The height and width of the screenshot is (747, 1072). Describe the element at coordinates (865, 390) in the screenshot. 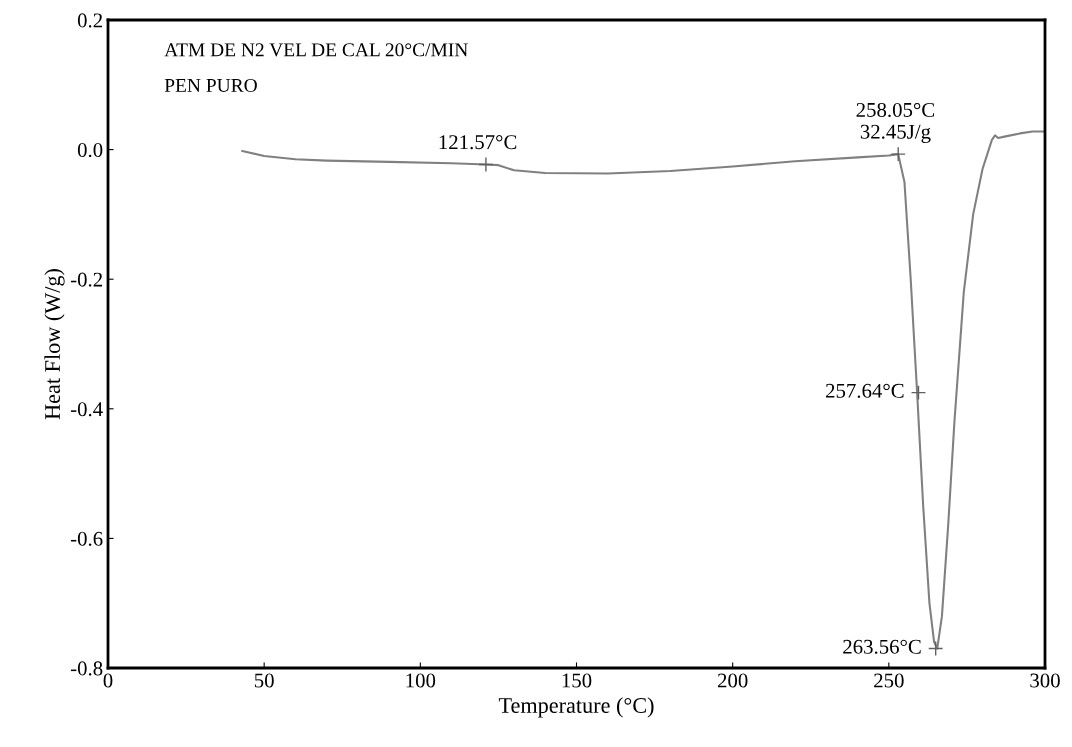

I see `annotation: 257.64°C` at that location.